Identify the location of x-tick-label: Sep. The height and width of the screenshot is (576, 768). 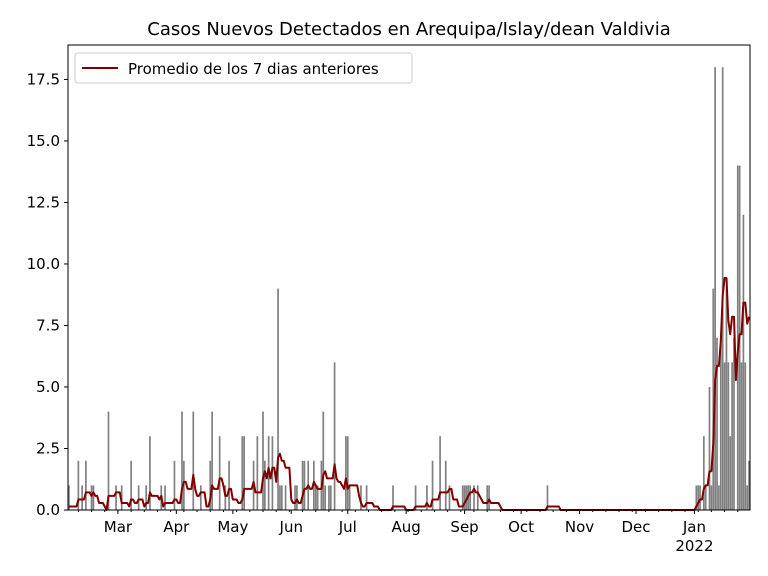
(464, 527).